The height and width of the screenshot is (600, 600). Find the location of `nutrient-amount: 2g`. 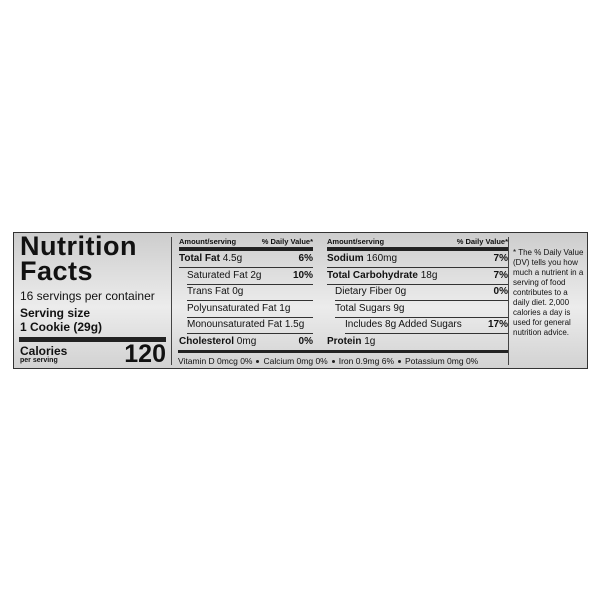

nutrient-amount: 2g is located at coordinates (256, 275).